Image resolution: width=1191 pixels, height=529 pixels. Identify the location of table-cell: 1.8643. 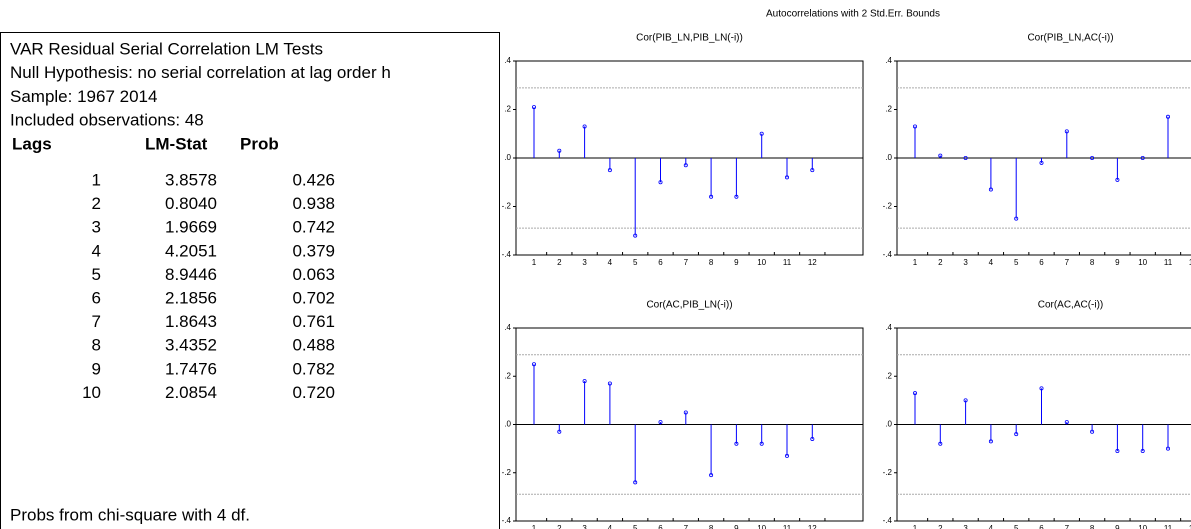
(191, 321).